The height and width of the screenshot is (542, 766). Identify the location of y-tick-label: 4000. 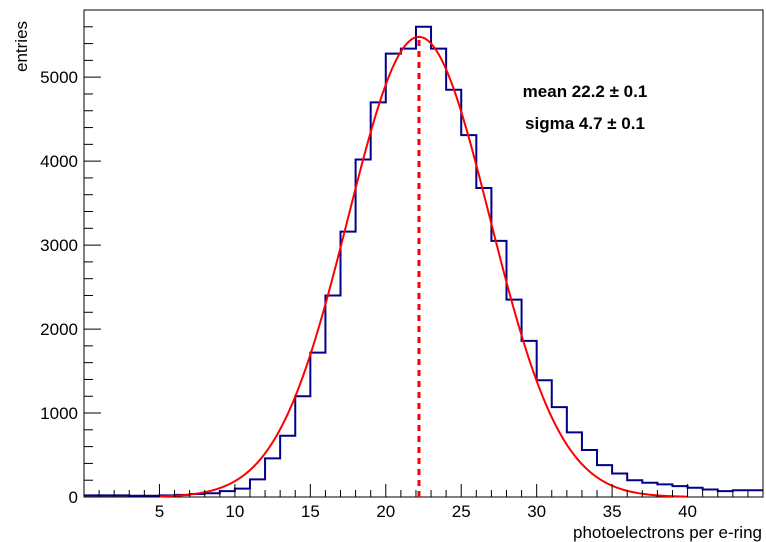
(59, 161).